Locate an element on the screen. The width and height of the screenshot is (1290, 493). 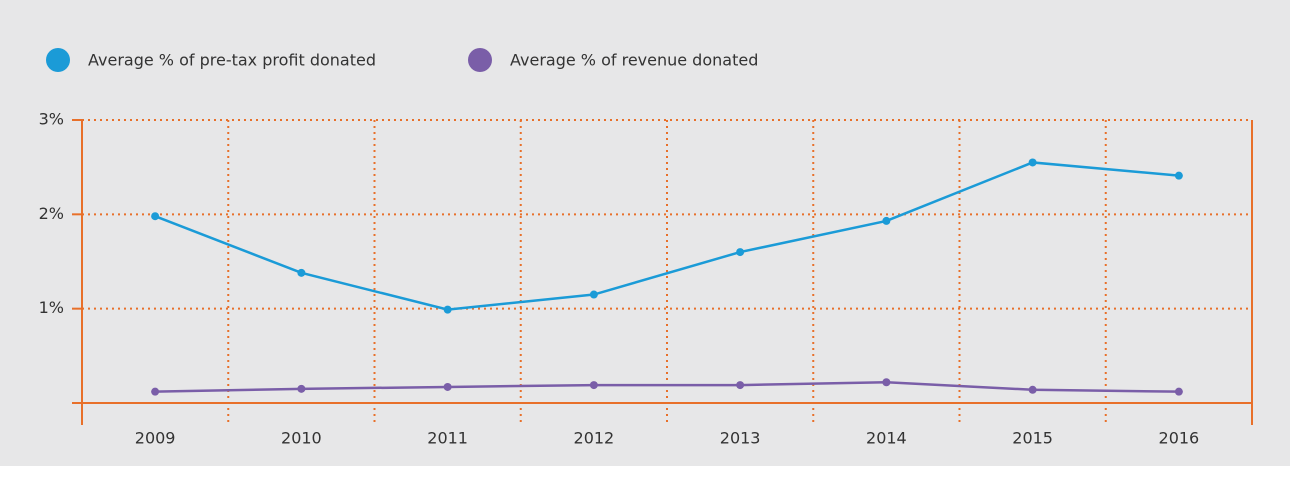
x-tick-label: 2012 is located at coordinates (594, 438).